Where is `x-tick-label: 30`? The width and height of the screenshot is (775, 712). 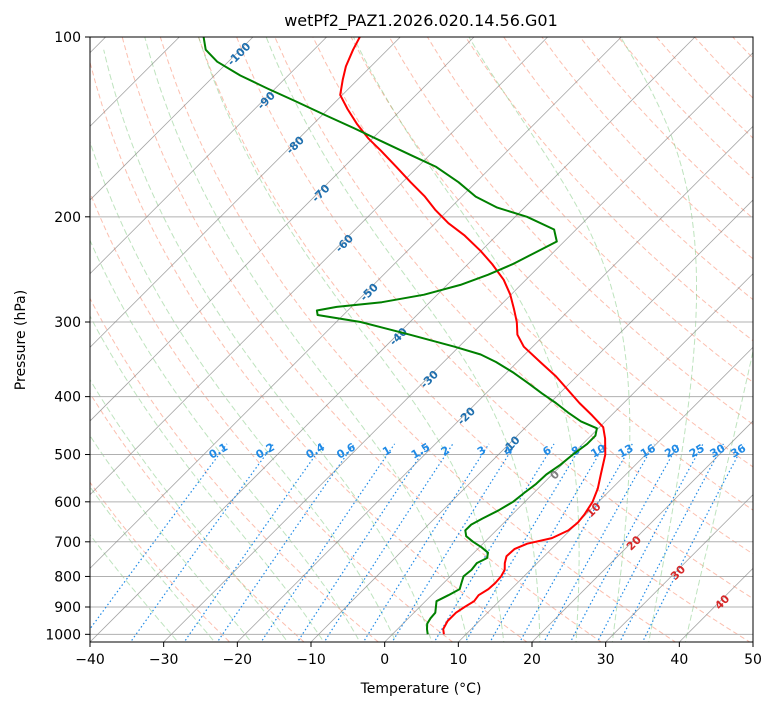
x-tick-label: 30 is located at coordinates (606, 660).